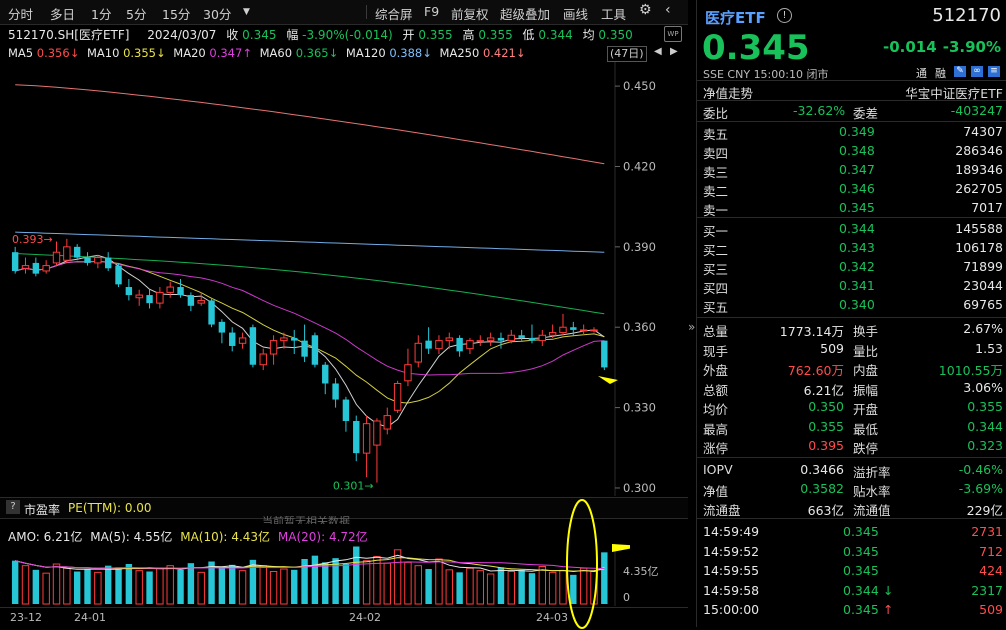 The height and width of the screenshot is (630, 1006). Describe the element at coordinates (365, 53) in the screenshot. I see `ma120-label: MA120` at that location.